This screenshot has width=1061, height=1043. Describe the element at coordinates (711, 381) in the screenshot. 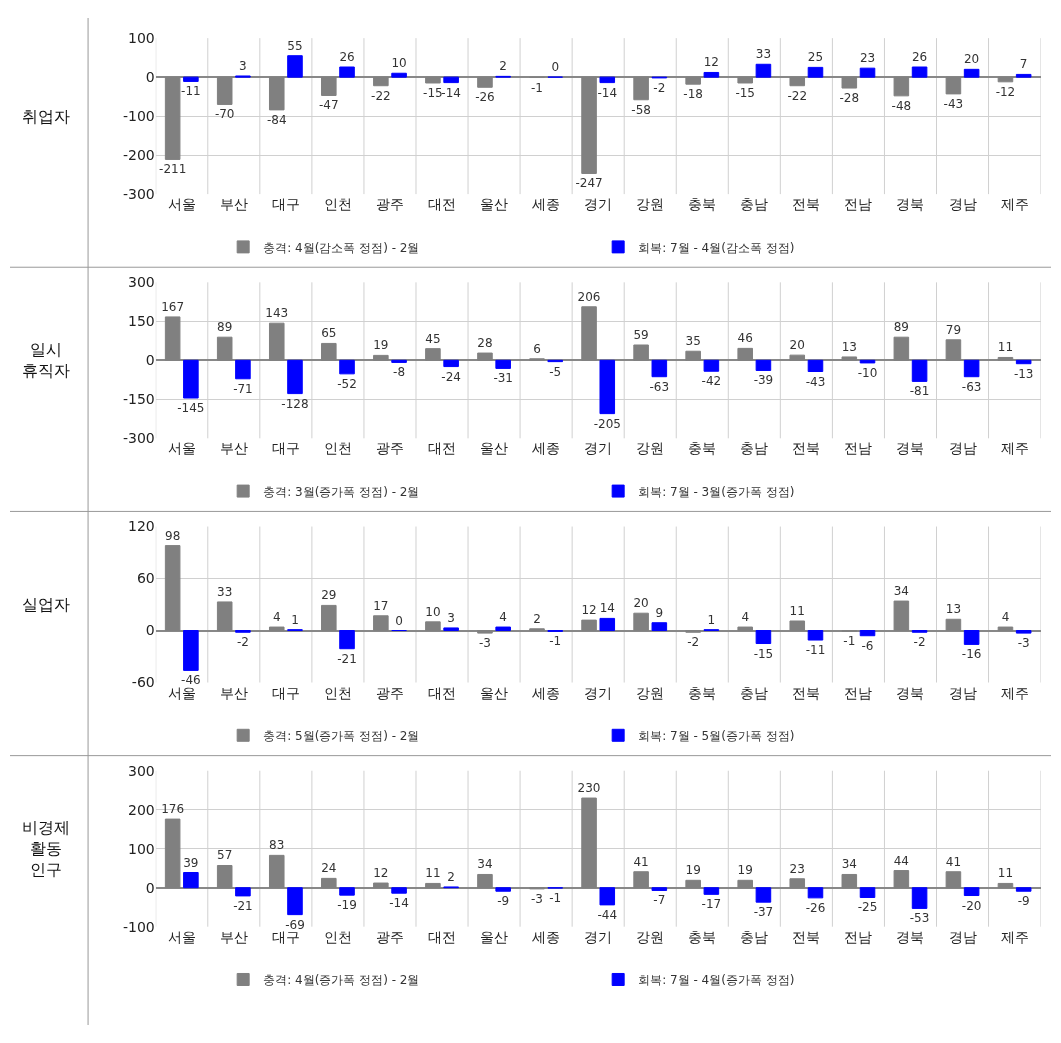

I see `data-label: -42` at that location.